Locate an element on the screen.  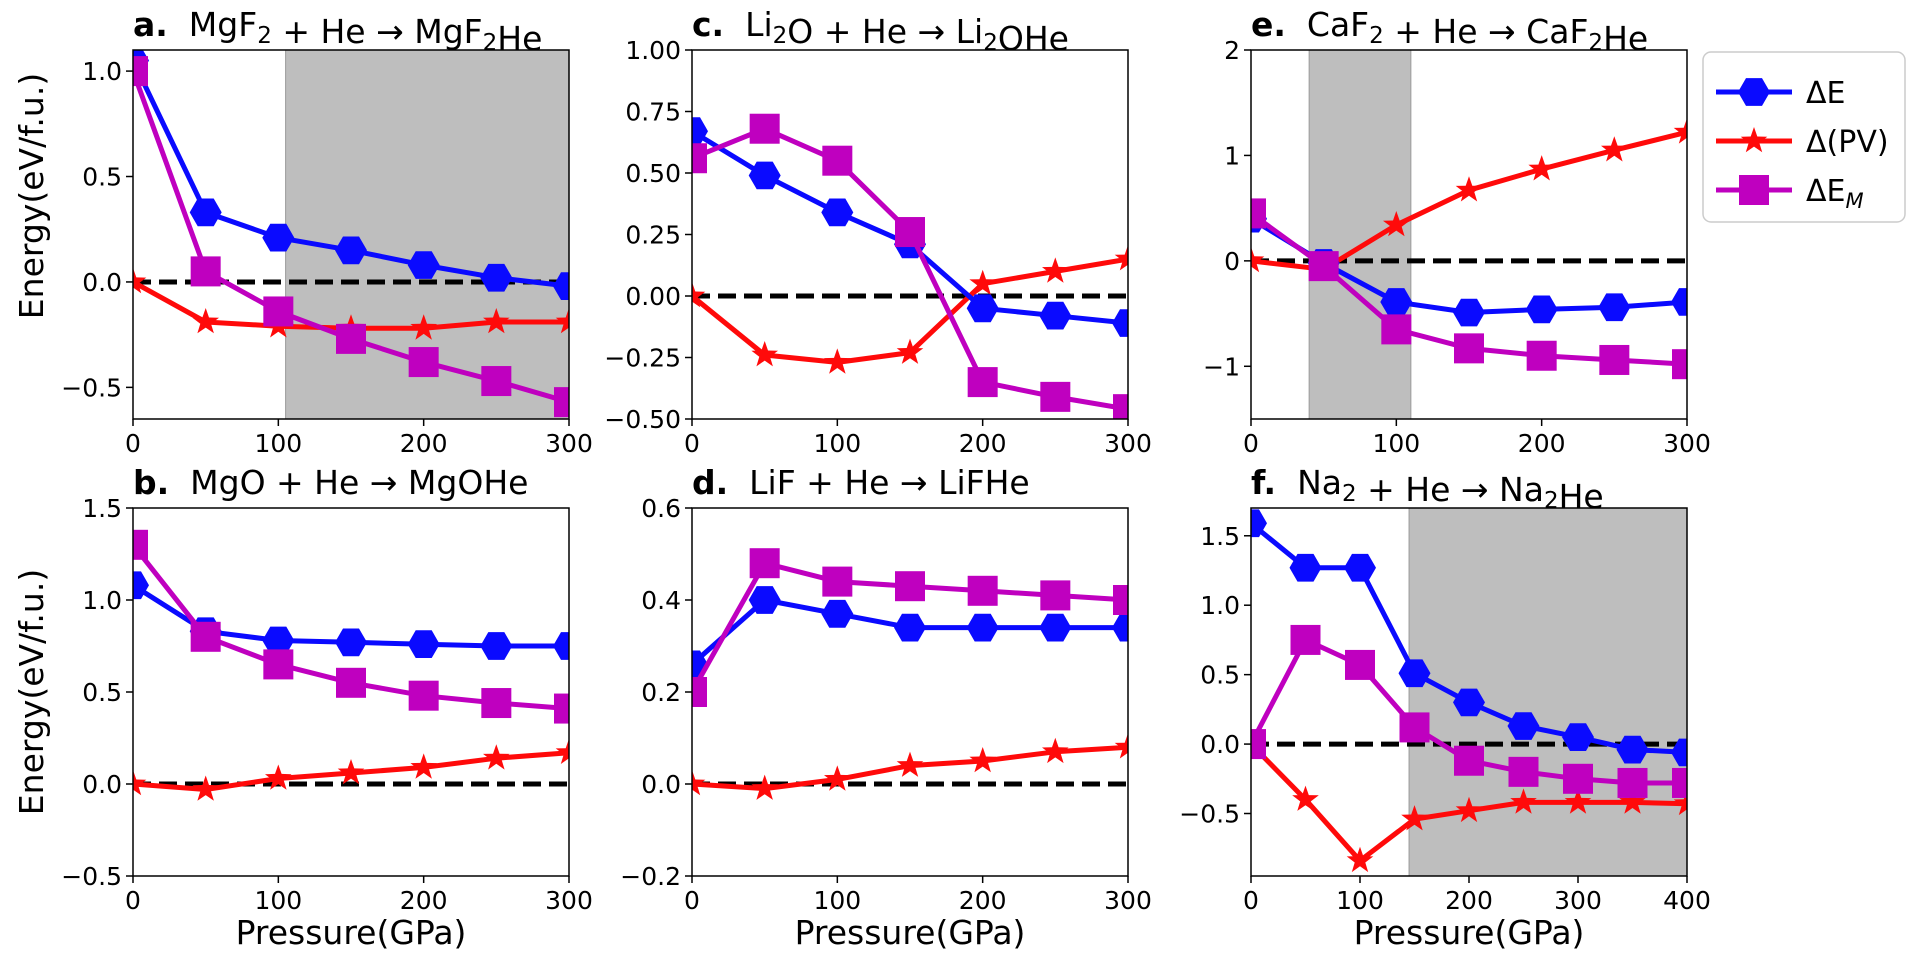
x-tick-label: 200 is located at coordinates (983, 900).